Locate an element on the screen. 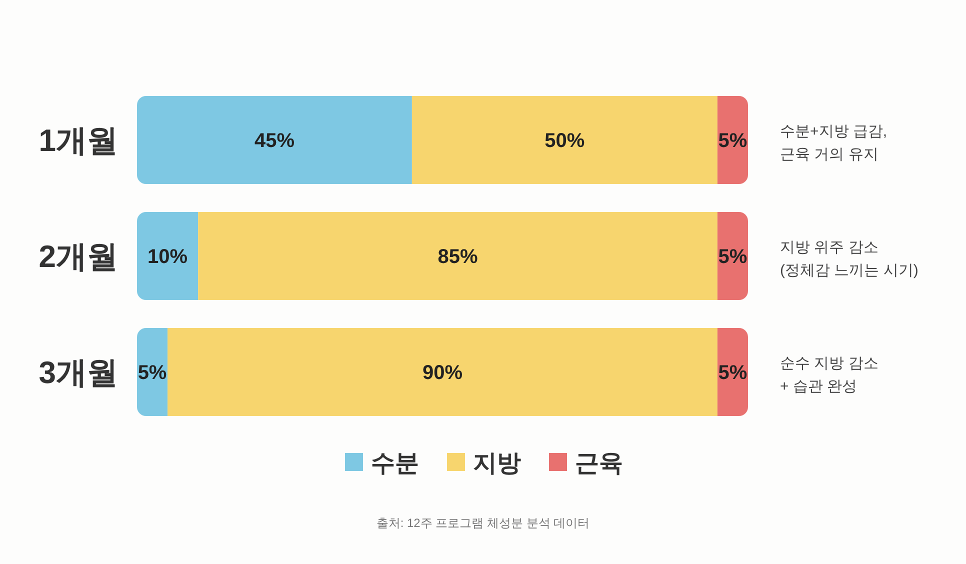  source-note: 출처: 12주 프로그램 체성분 분석 데이터 is located at coordinates (483, 523).